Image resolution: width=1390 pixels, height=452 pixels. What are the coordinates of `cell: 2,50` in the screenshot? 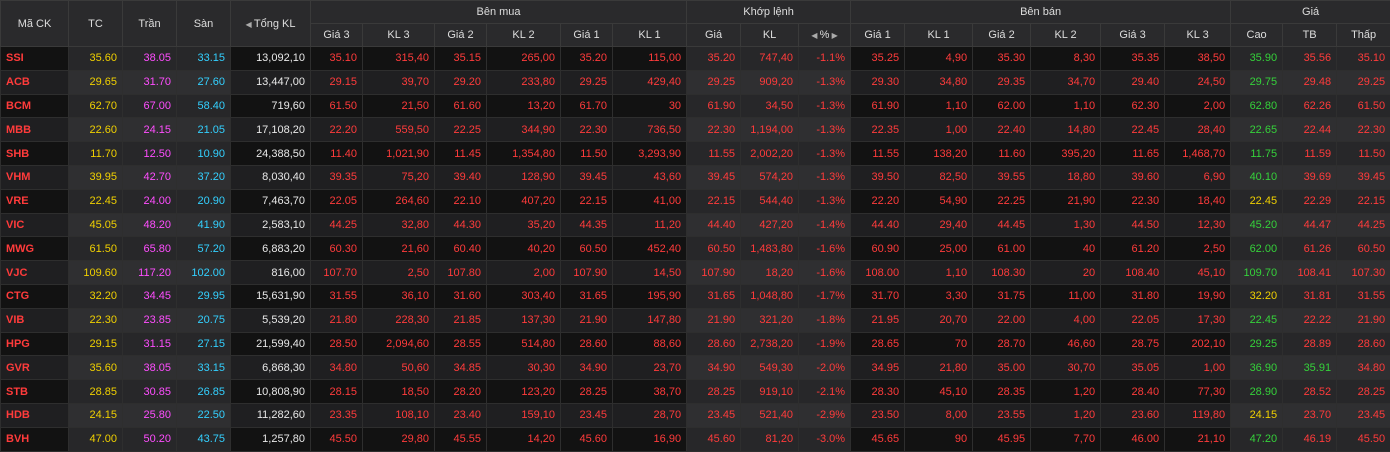 It's located at (1198, 249).